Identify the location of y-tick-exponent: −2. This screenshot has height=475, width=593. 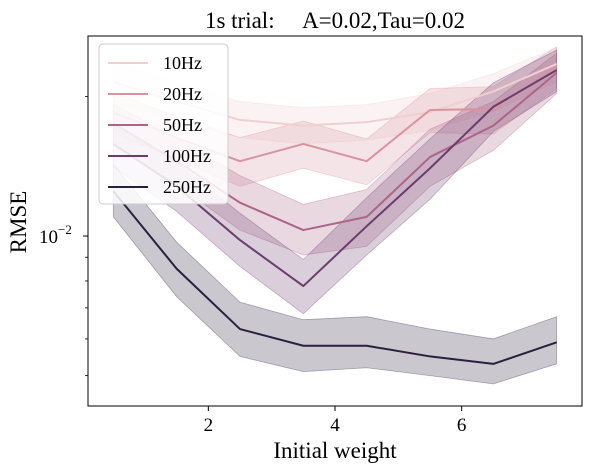
(65, 229).